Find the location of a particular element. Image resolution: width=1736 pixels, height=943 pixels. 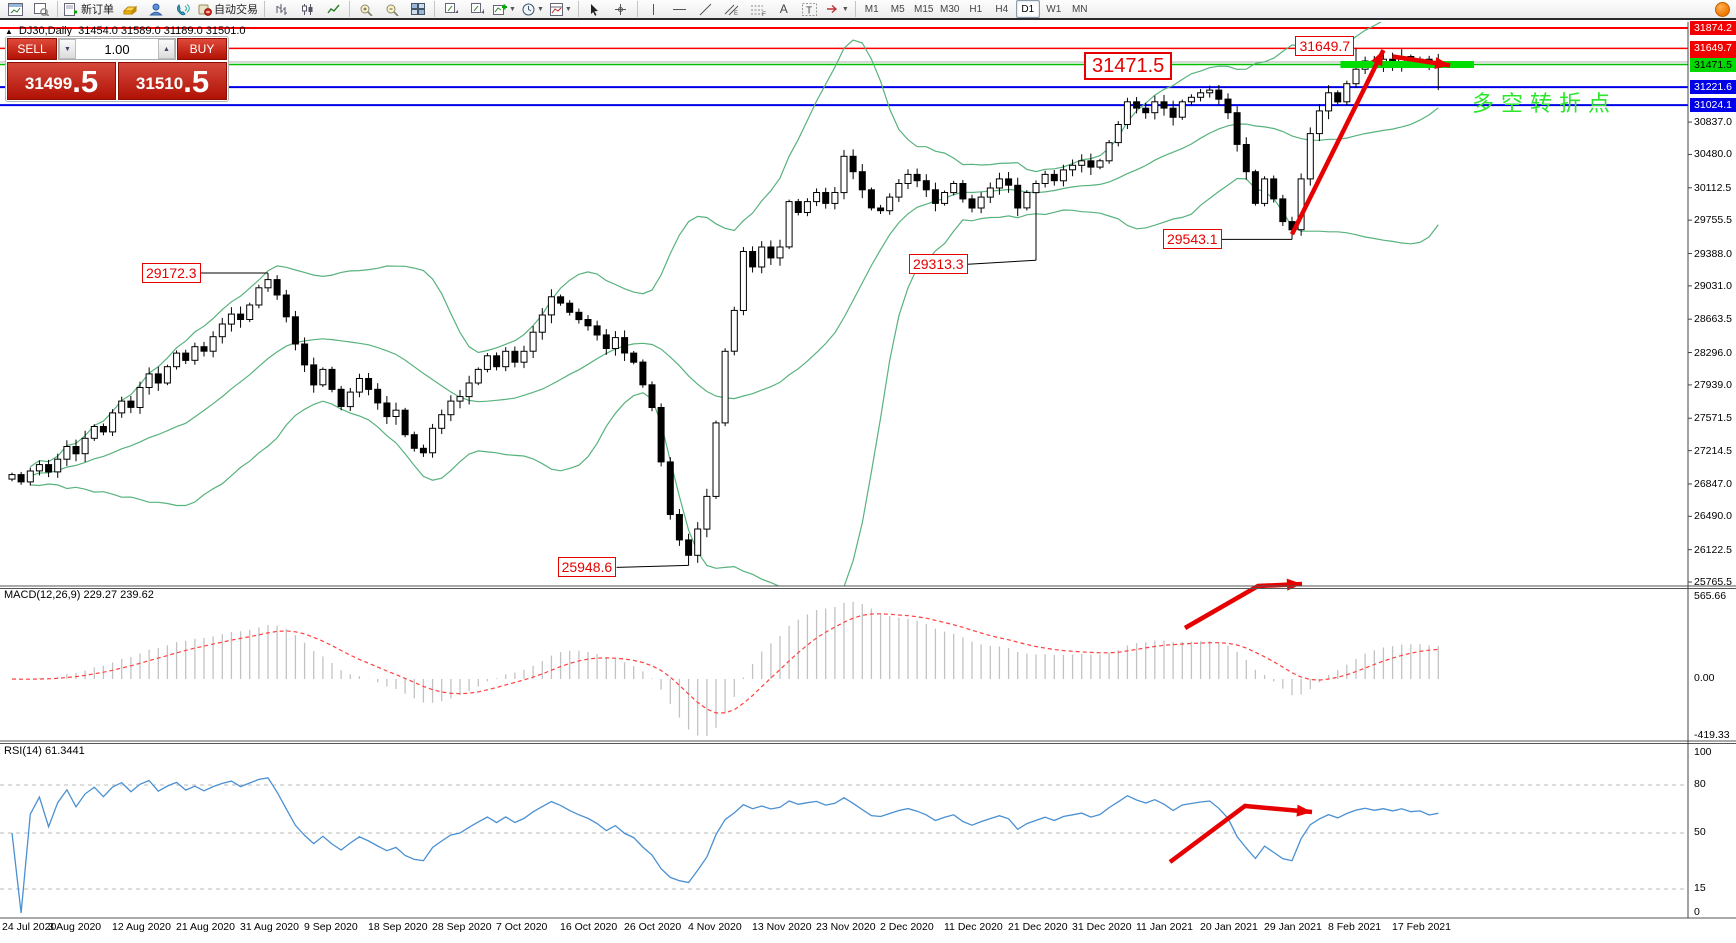

price-tick: 29031.0 is located at coordinates (1713, 285).